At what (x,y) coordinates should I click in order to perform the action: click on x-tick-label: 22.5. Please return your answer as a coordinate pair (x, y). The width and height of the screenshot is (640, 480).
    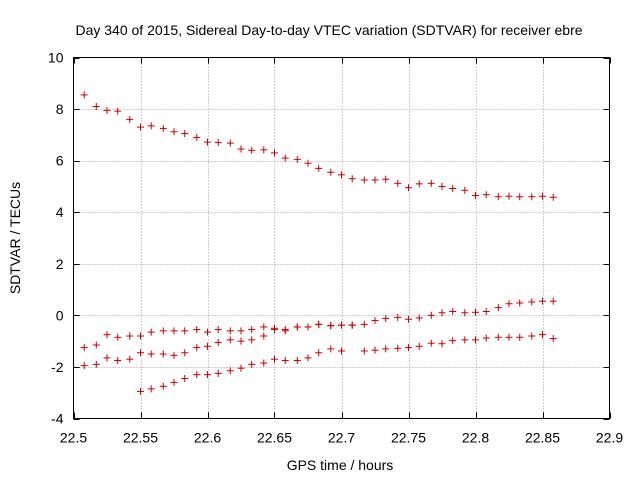
    Looking at the image, I should click on (73, 438).